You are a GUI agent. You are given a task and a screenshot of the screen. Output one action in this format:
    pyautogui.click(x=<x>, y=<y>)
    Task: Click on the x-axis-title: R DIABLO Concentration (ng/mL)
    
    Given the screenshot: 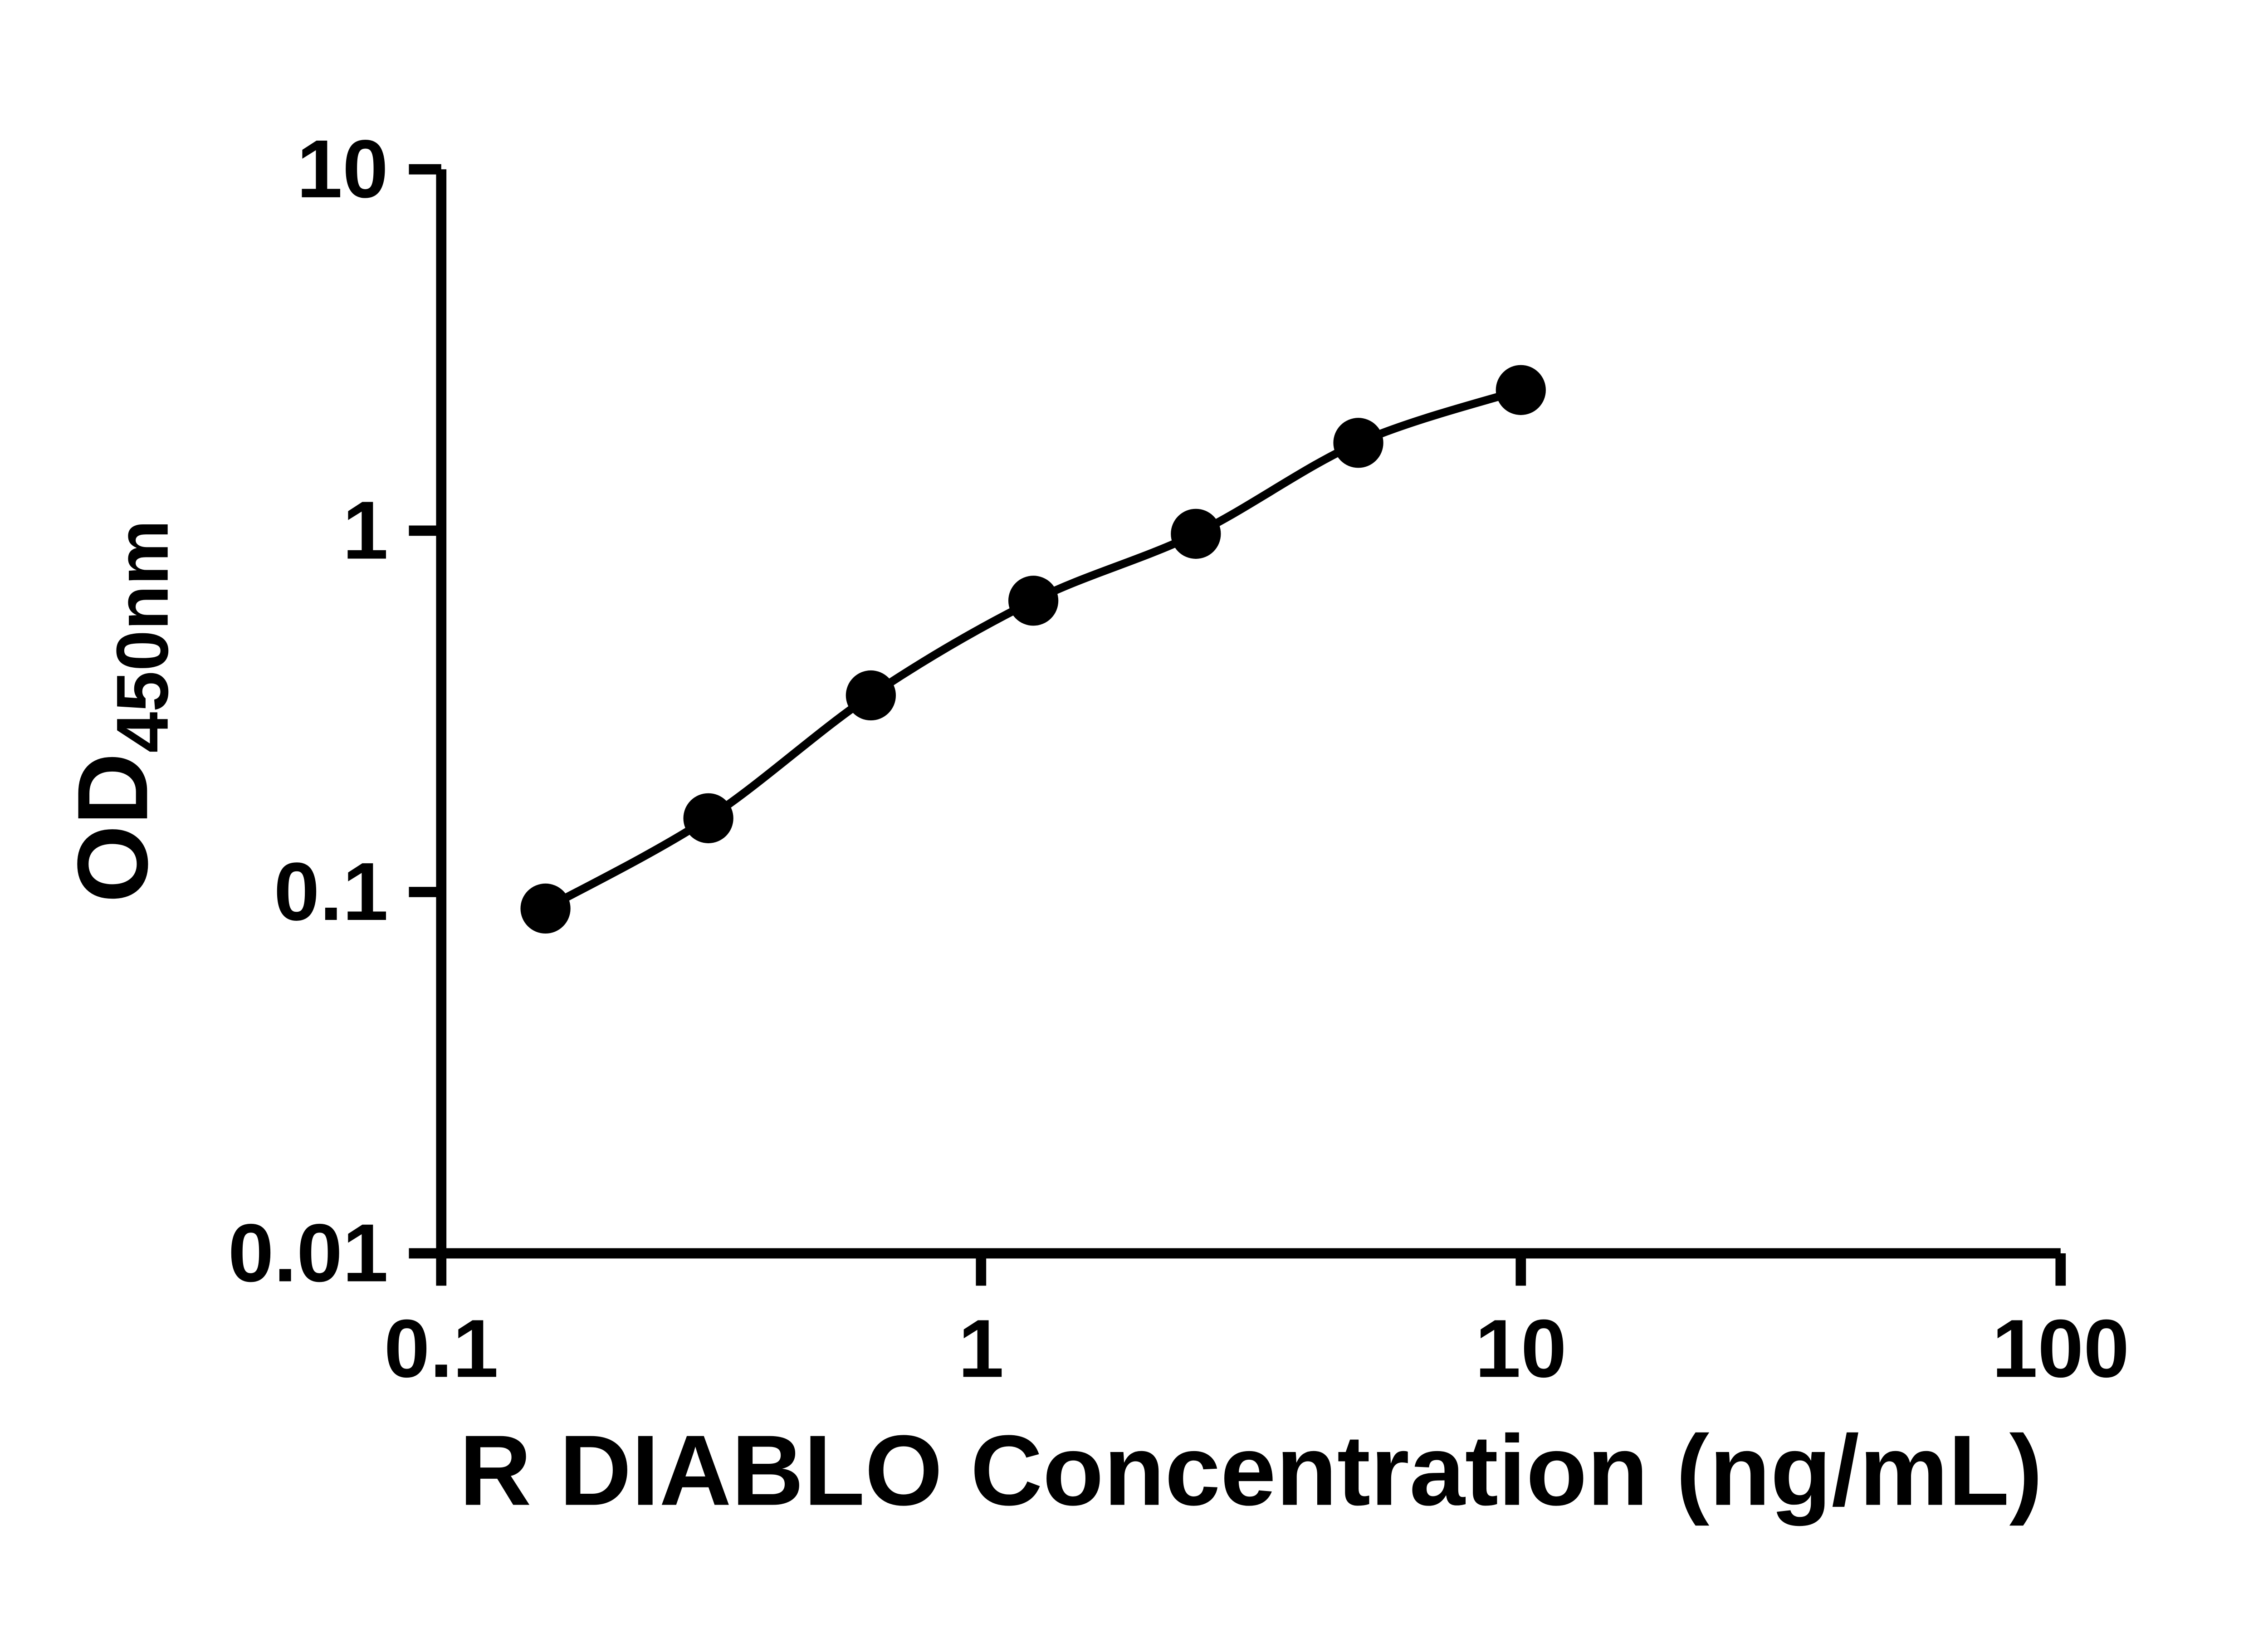 What is the action you would take?
    pyautogui.click(x=1251, y=1470)
    